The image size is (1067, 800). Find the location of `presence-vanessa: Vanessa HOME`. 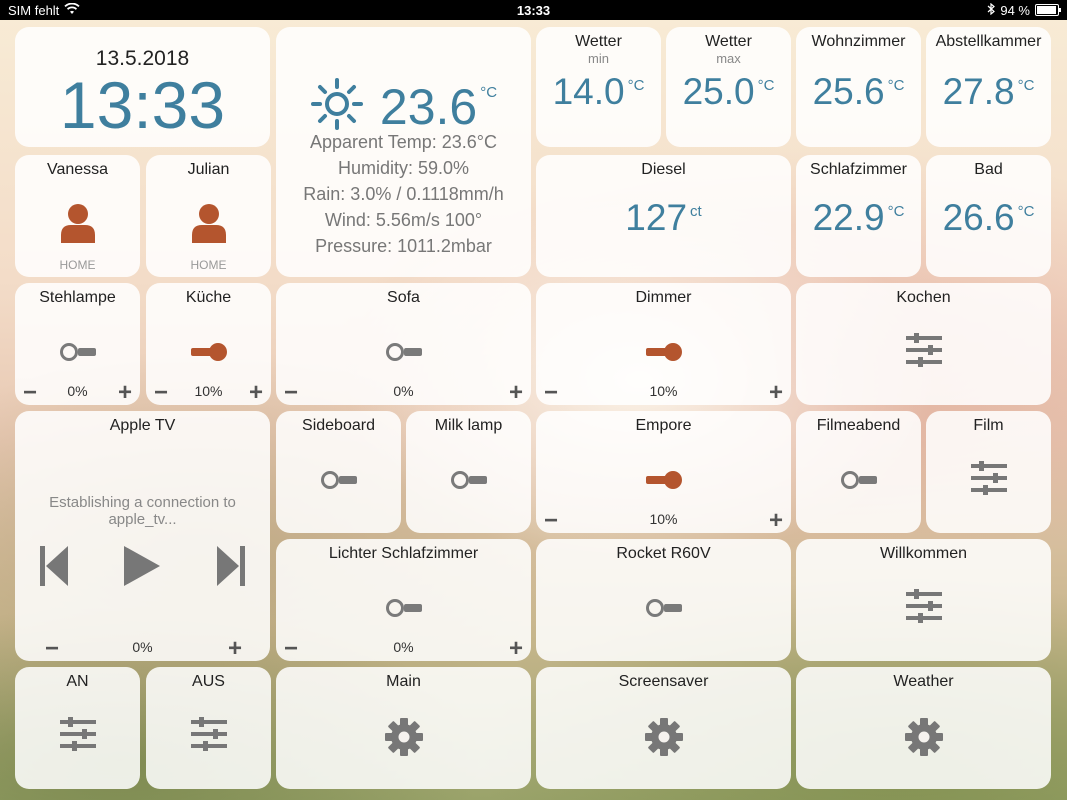

presence-vanessa: Vanessa HOME is located at coordinates (77, 216).